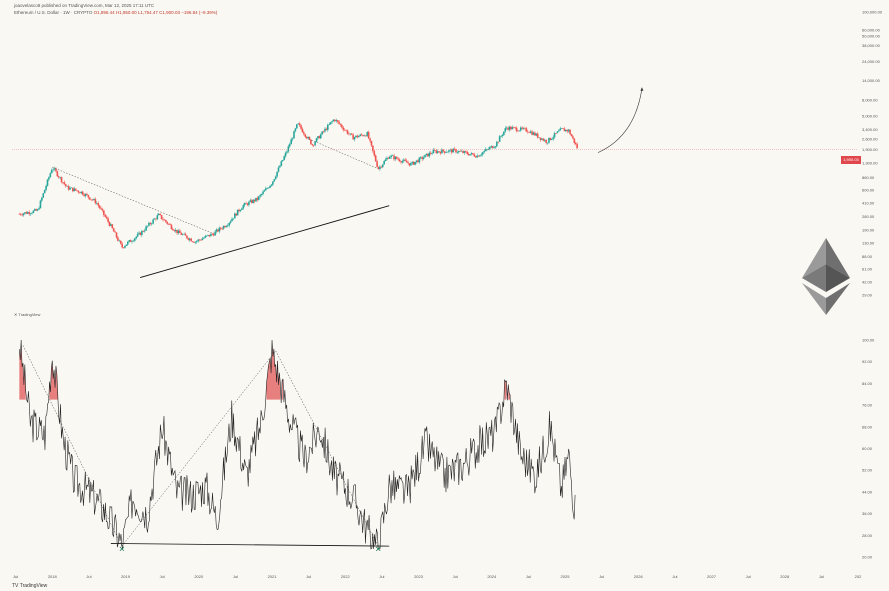 The width and height of the screenshot is (889, 591). Describe the element at coordinates (33, 586) in the screenshot. I see `footer-logo-text: TradingView` at that location.